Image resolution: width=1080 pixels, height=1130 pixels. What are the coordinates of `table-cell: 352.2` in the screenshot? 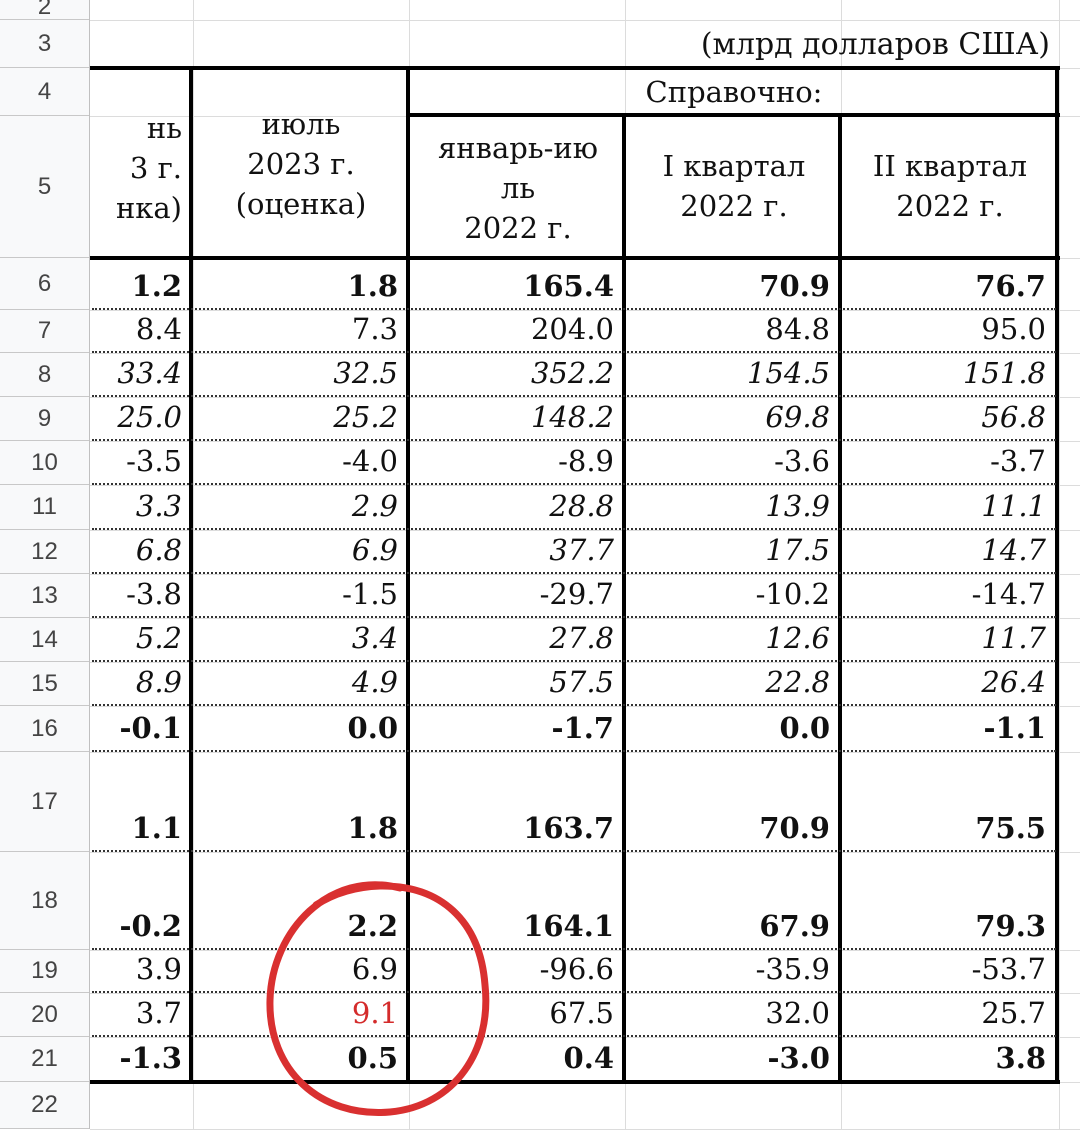 It's located at (572, 373).